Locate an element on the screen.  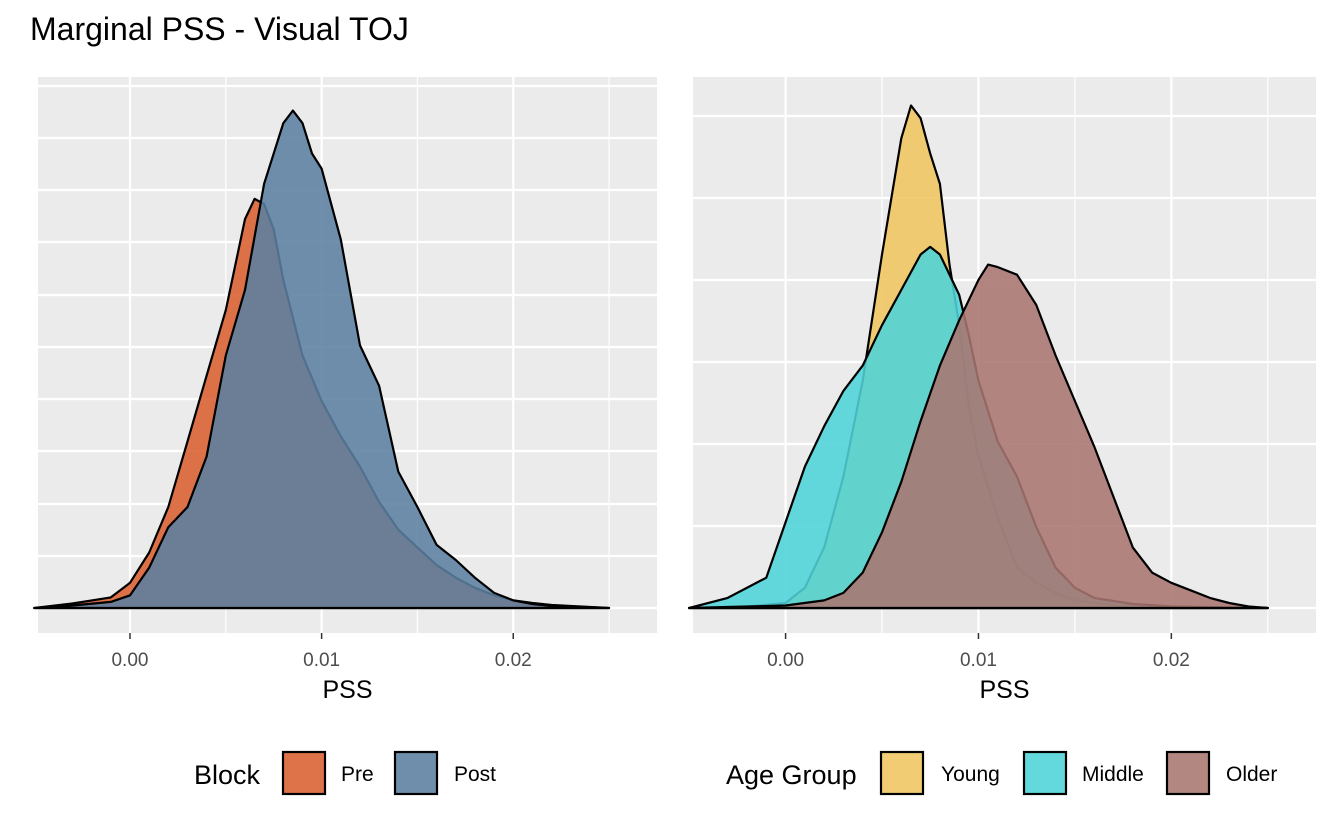
legend-title: Block is located at coordinates (227, 775).